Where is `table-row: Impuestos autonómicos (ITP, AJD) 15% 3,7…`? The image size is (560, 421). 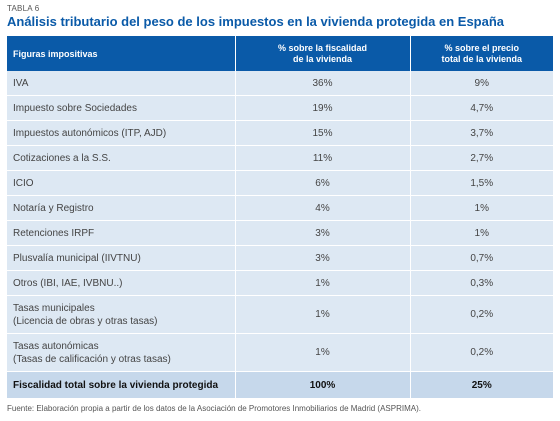
table-row: Impuestos autonómicos (ITP, AJD) 15% 3,7… is located at coordinates (280, 133).